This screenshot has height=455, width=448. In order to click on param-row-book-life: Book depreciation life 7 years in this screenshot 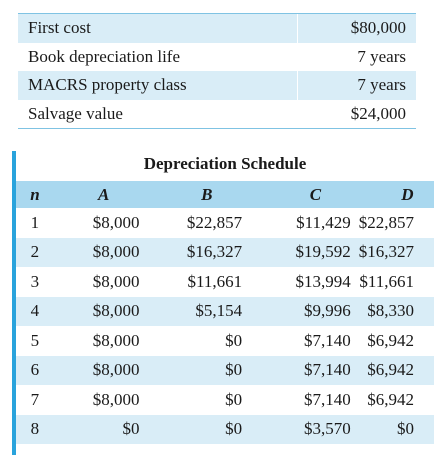, I will do `click(217, 56)`.